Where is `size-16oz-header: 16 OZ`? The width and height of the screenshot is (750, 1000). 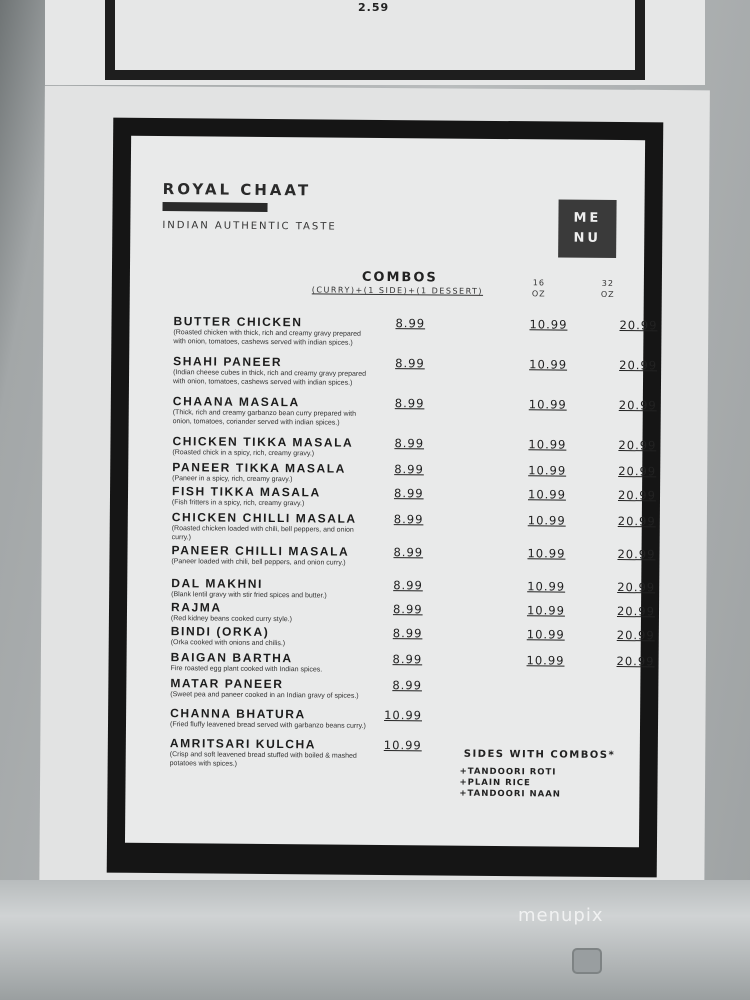 size-16oz-header: 16 OZ is located at coordinates (539, 288).